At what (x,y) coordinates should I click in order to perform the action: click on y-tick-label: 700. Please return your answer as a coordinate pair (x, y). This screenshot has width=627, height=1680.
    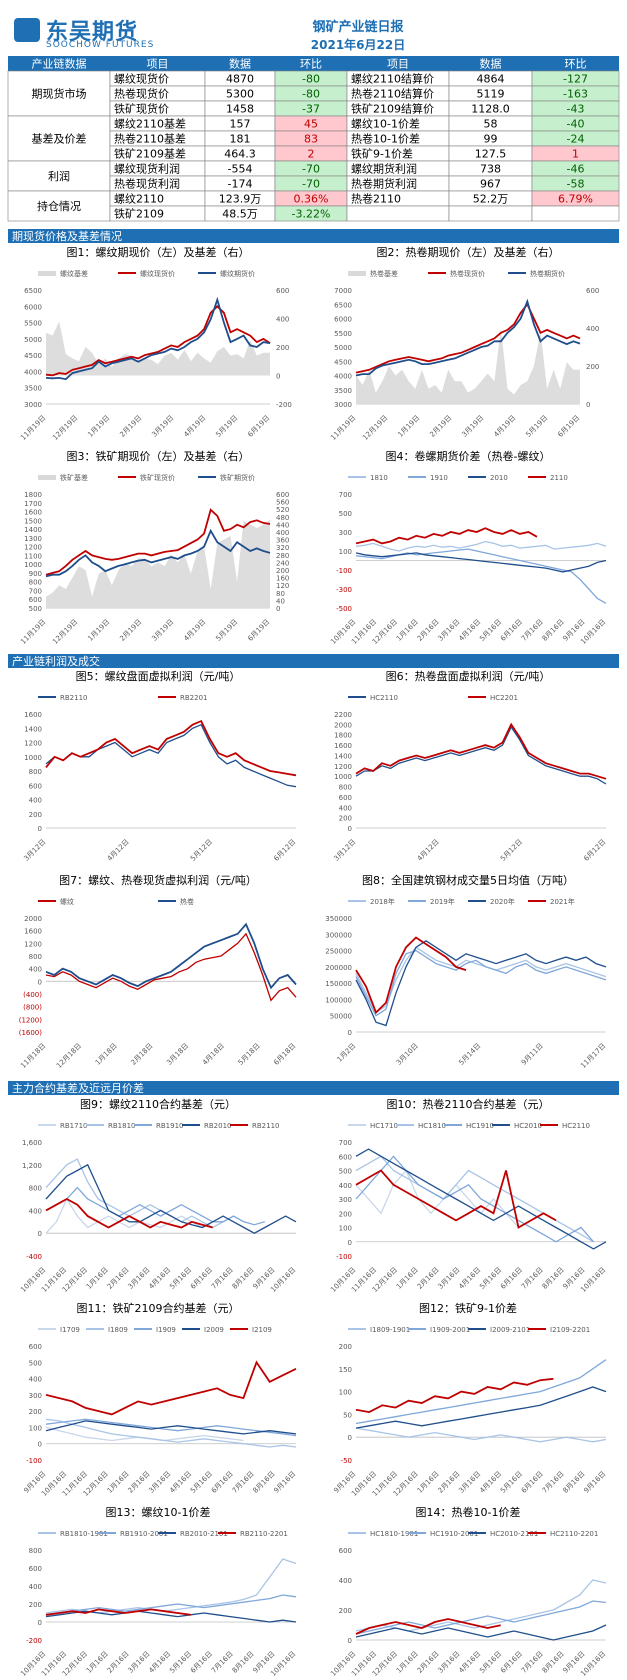
    Looking at the image, I should click on (345, 1143).